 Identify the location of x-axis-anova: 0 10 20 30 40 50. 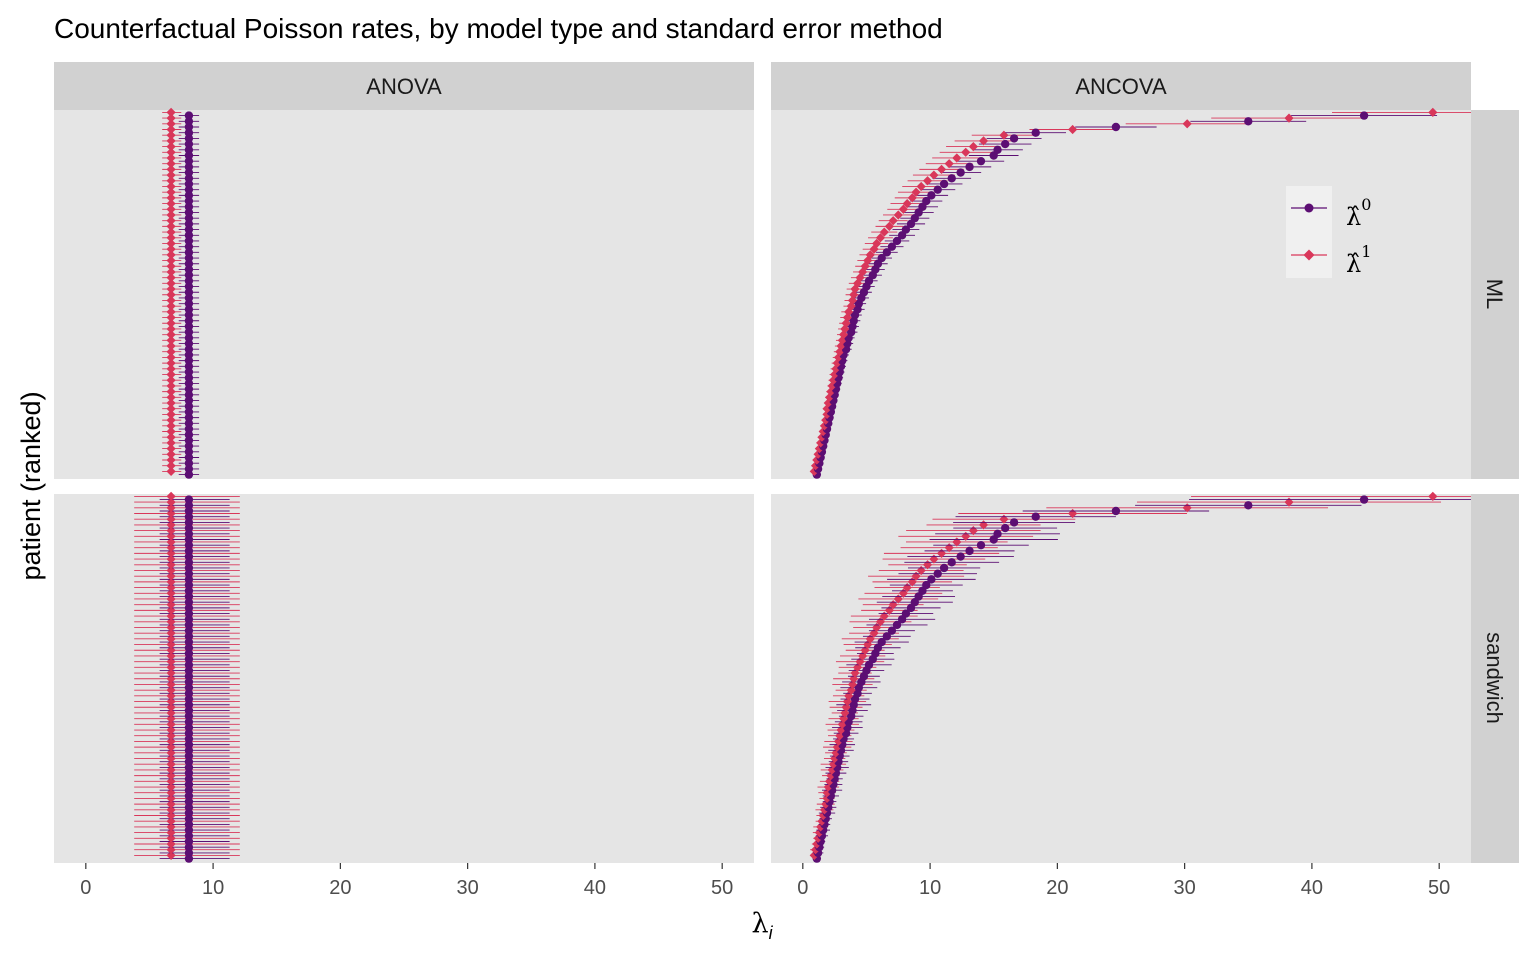
(406, 881).